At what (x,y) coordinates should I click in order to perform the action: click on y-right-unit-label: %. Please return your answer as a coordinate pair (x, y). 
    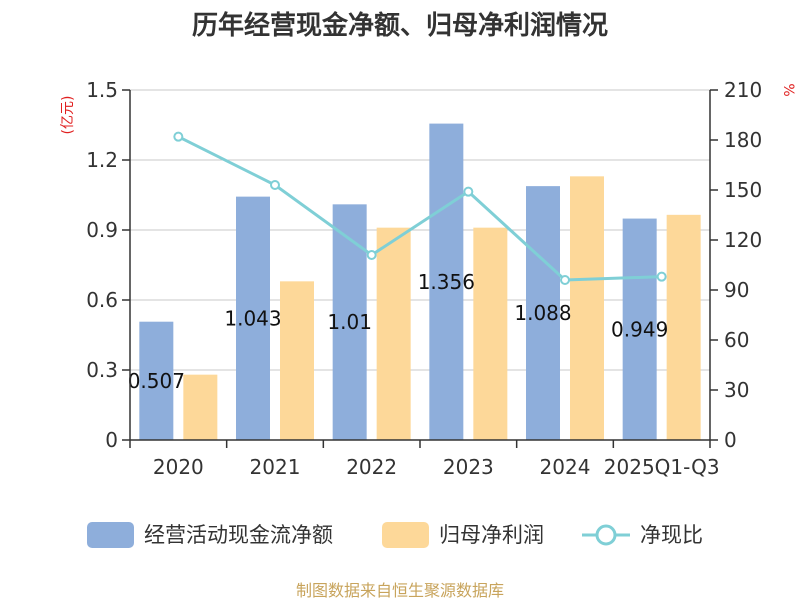
    Looking at the image, I should click on (788, 89).